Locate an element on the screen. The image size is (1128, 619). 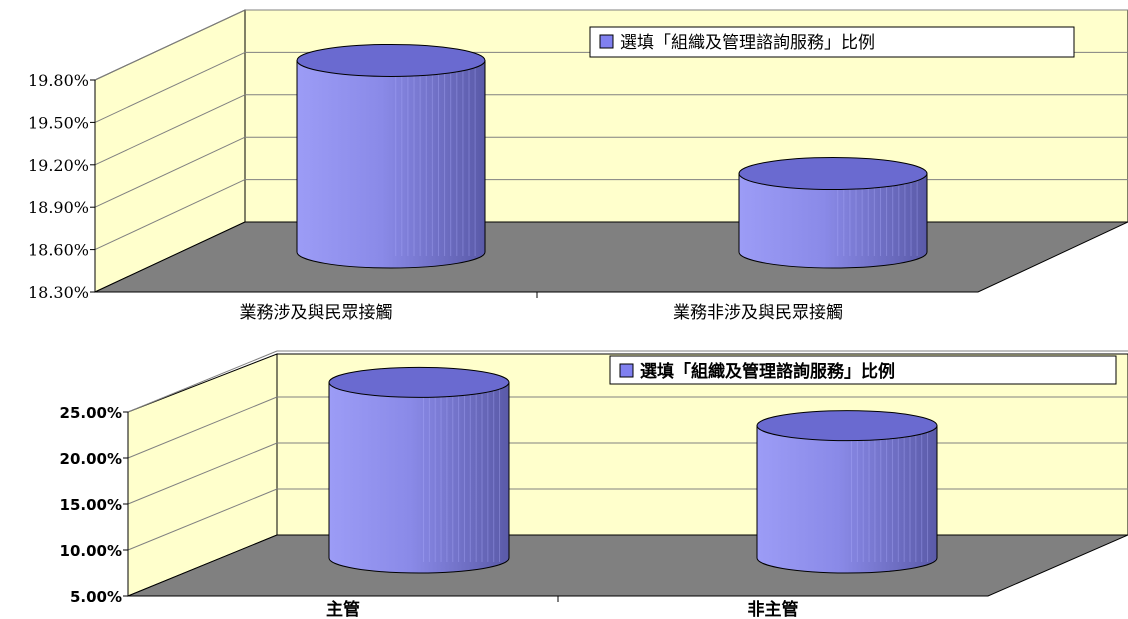
chart1-legend: 選填「組織及管理諮詢服務」比例 is located at coordinates (832, 42).